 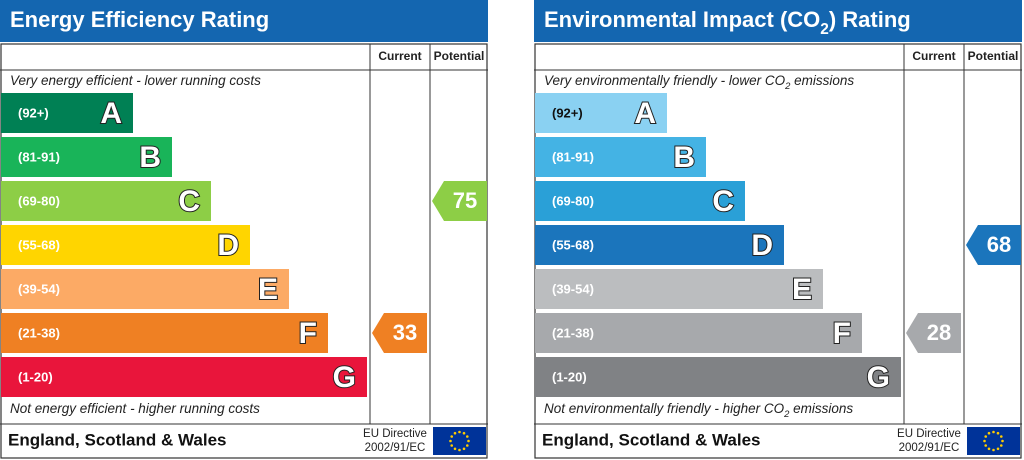 What do you see at coordinates (822, 80) in the screenshot?
I see `top-note-part: emissions` at bounding box center [822, 80].